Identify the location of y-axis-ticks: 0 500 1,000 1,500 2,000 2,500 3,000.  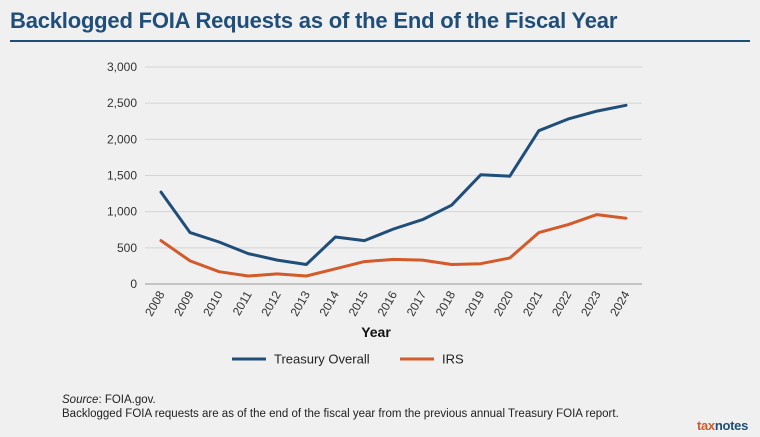
(122, 175).